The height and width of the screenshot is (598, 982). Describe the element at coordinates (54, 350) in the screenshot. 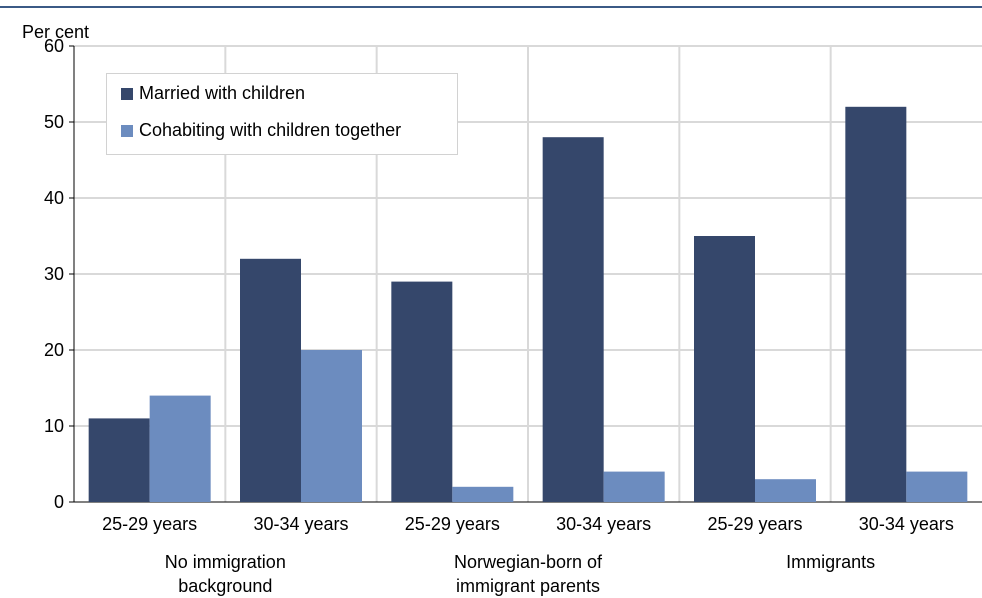

I see `y-tick-label: 20` at that location.